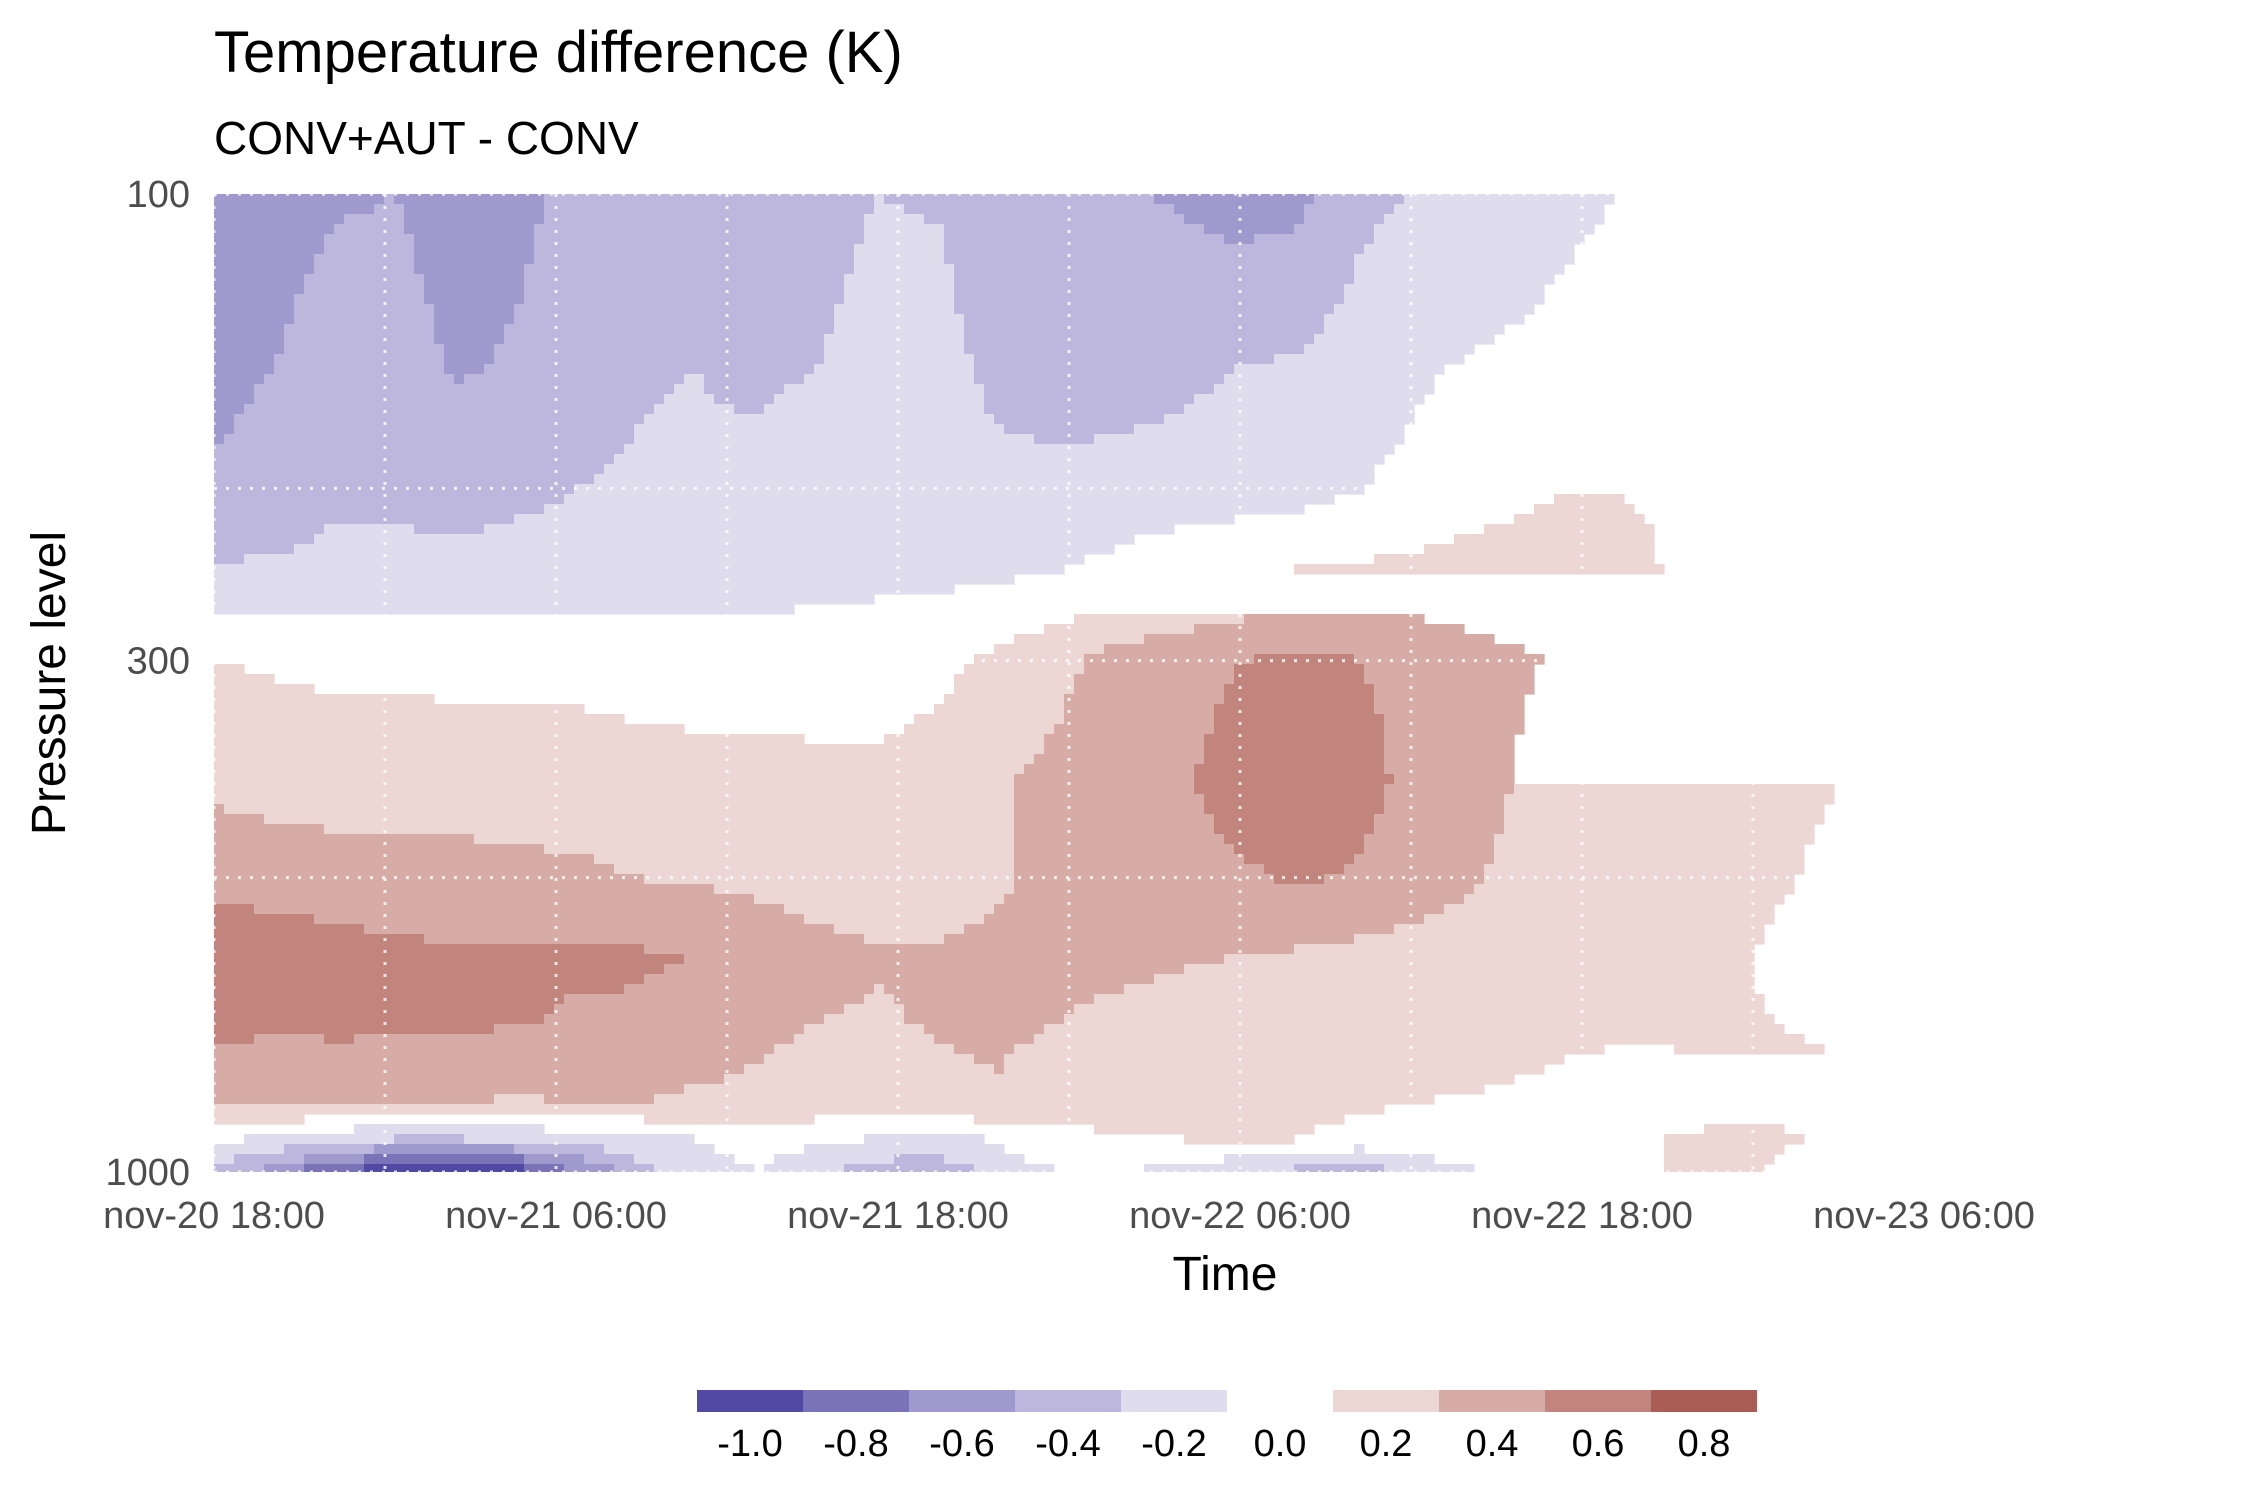 The width and height of the screenshot is (2250, 1500). Describe the element at coordinates (158, 195) in the screenshot. I see `y-tick-label: 100` at that location.